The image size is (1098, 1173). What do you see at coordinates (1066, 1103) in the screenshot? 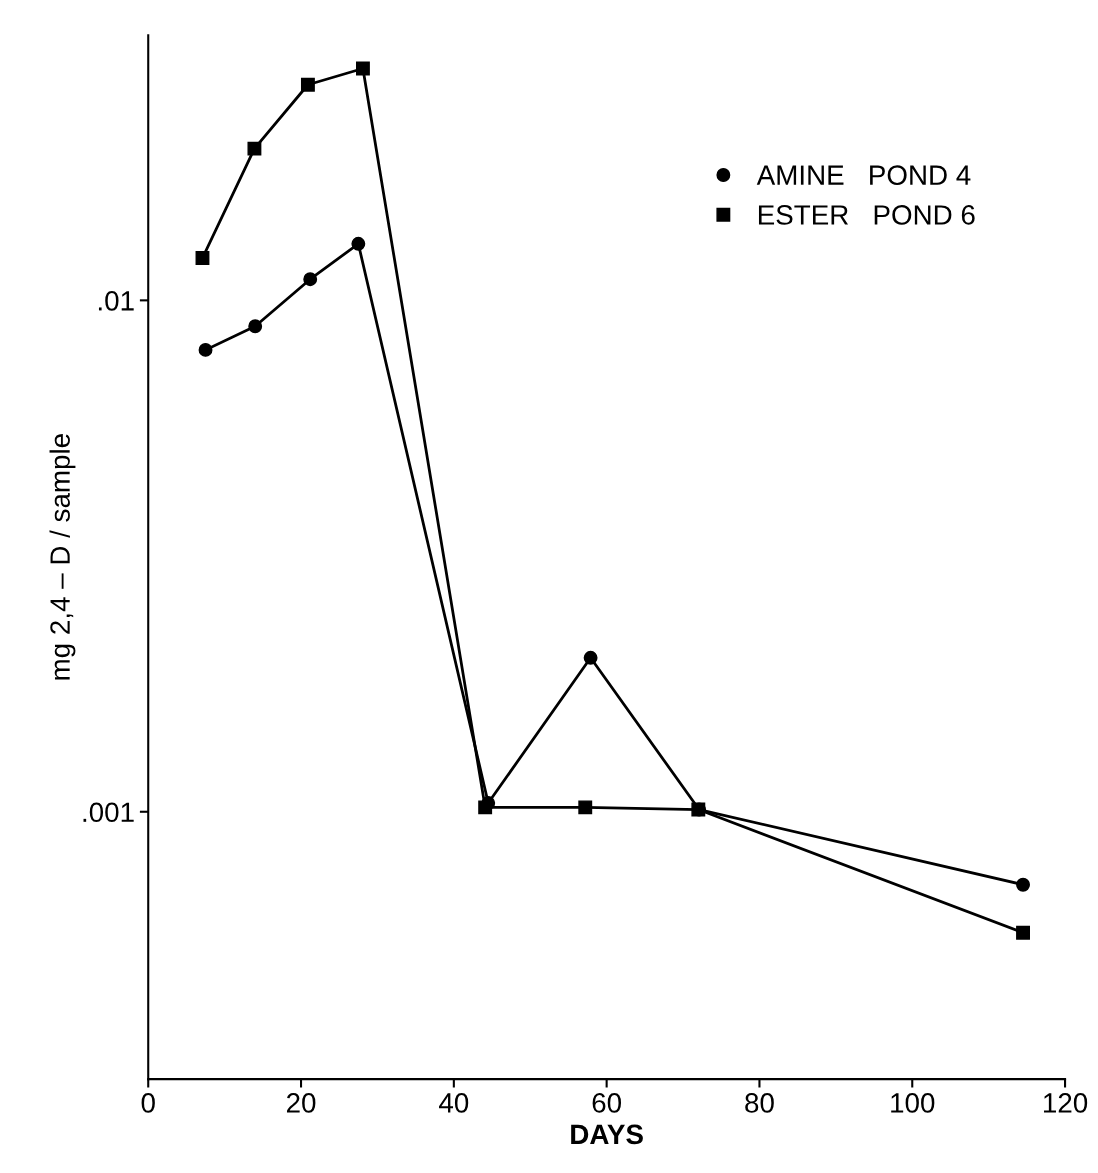
I see `x-tick-label: 120` at bounding box center [1066, 1103].